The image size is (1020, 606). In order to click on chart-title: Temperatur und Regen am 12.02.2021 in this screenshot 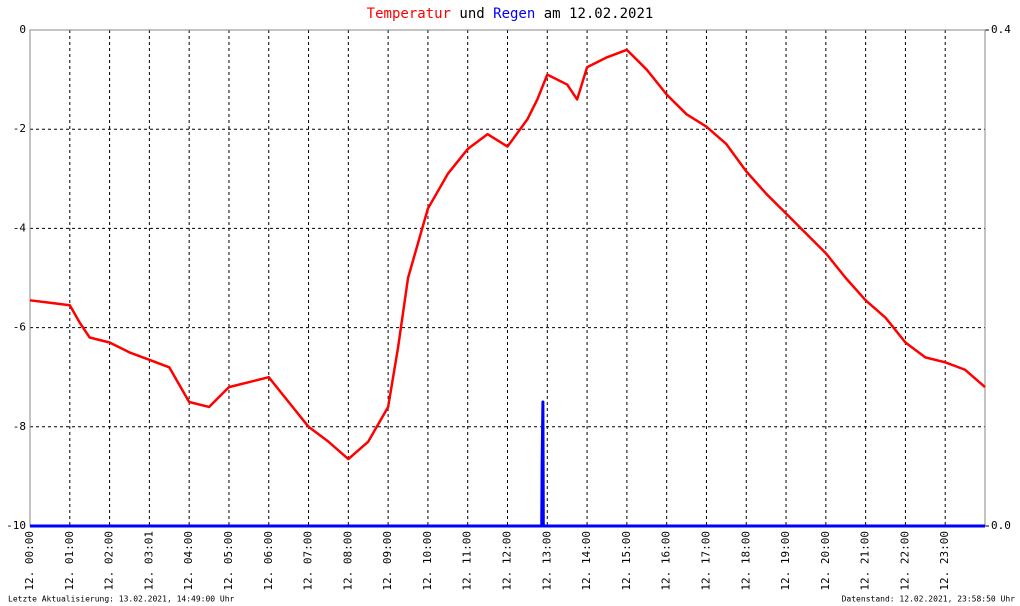, I will do `click(510, 14)`.